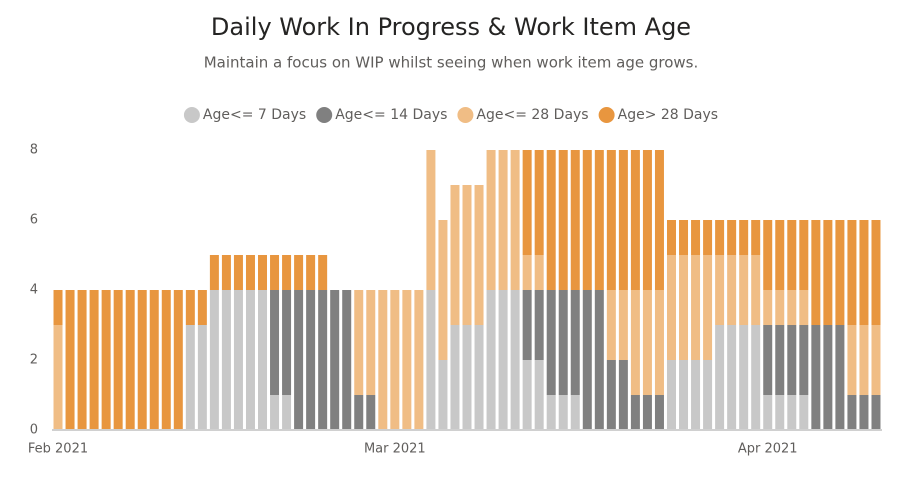 The width and height of the screenshot is (902, 482). Describe the element at coordinates (58, 449) in the screenshot. I see `x-tick-label: Feb 2021` at that location.